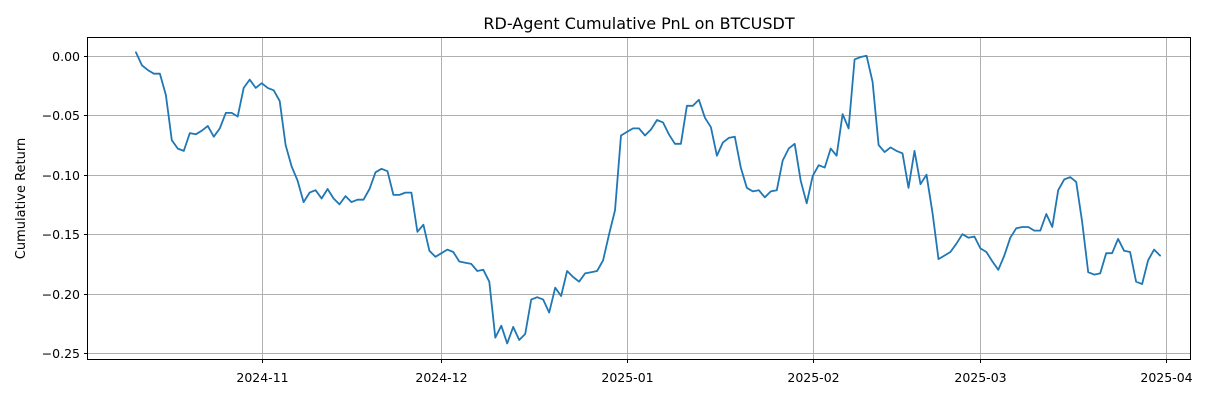 This screenshot has height=405, width=1206. I want to click on y-axis: 0.00 −0.05 −0.10 −0.15 −0.20 −0.25, so click(65, 205).